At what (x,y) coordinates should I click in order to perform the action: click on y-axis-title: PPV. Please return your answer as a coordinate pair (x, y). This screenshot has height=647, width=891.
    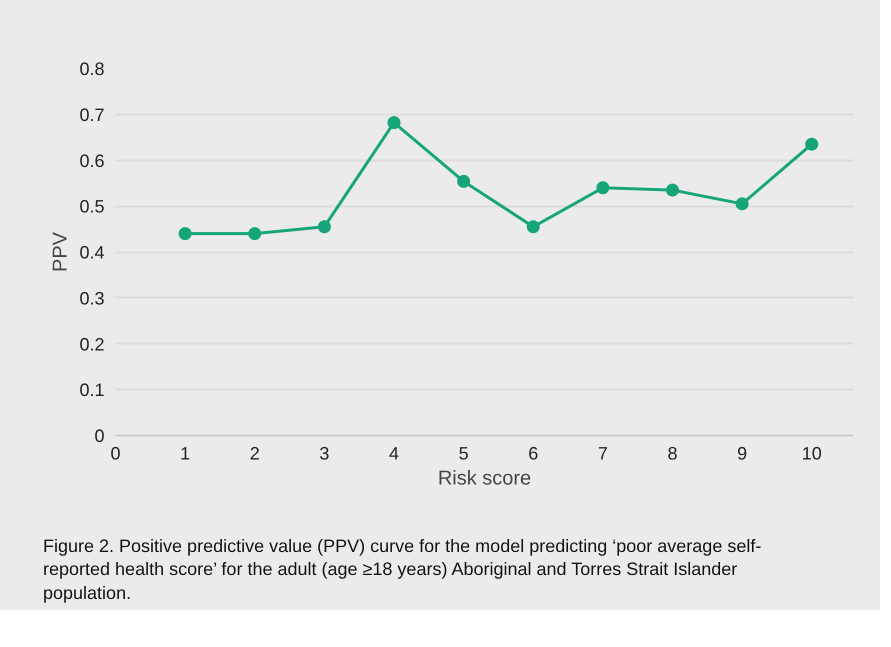
    Looking at the image, I should click on (60, 251).